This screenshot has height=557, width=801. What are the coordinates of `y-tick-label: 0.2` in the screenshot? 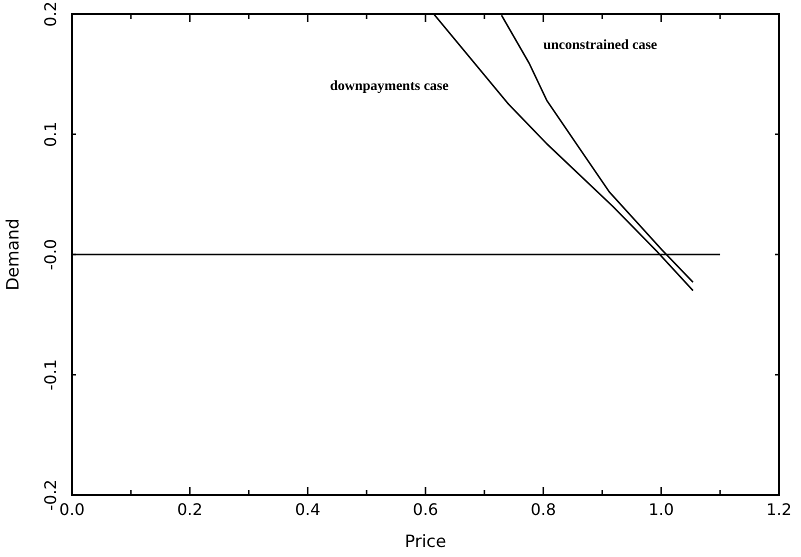 It's located at (50, 14).